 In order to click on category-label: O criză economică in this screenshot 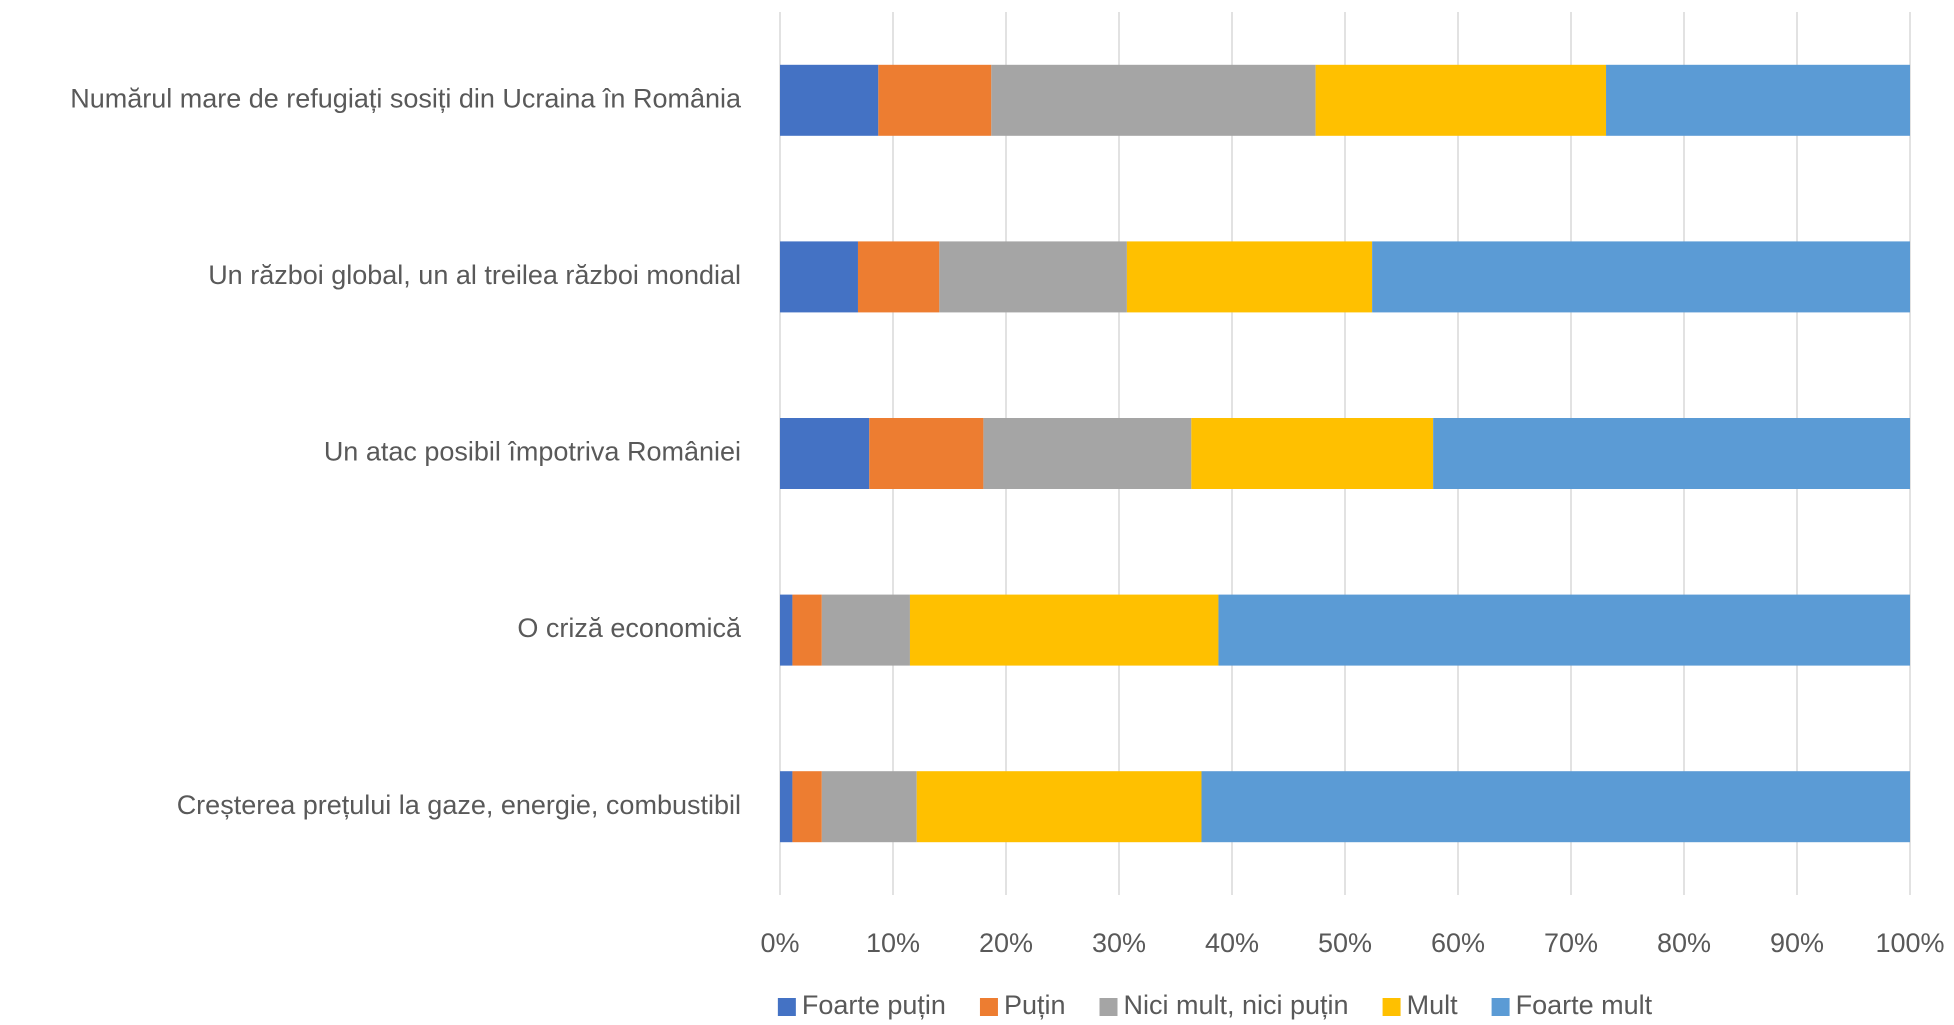, I will do `click(629, 628)`.